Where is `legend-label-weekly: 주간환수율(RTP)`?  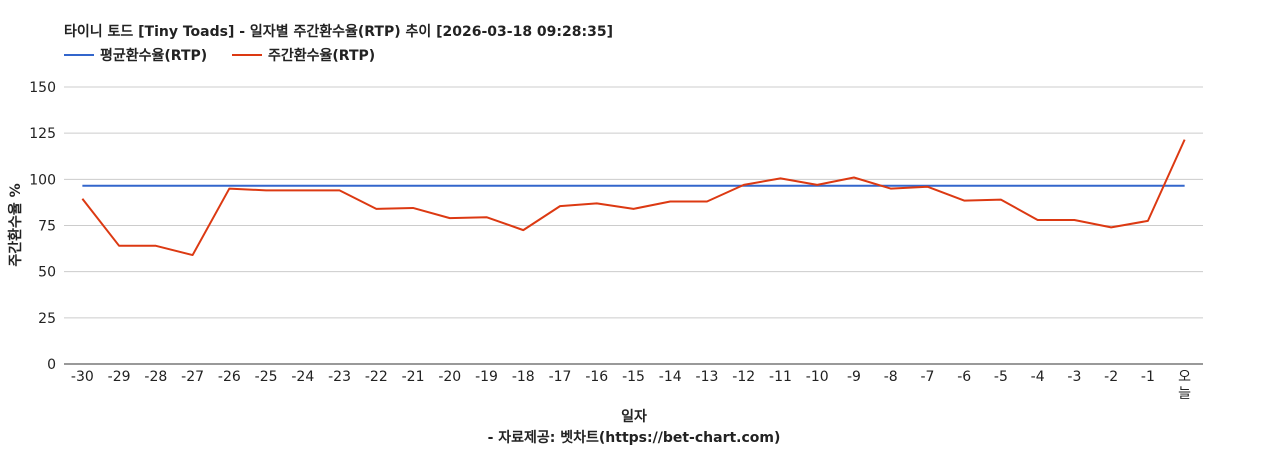
legend-label-weekly: 주간환수율(RTP) is located at coordinates (321, 55).